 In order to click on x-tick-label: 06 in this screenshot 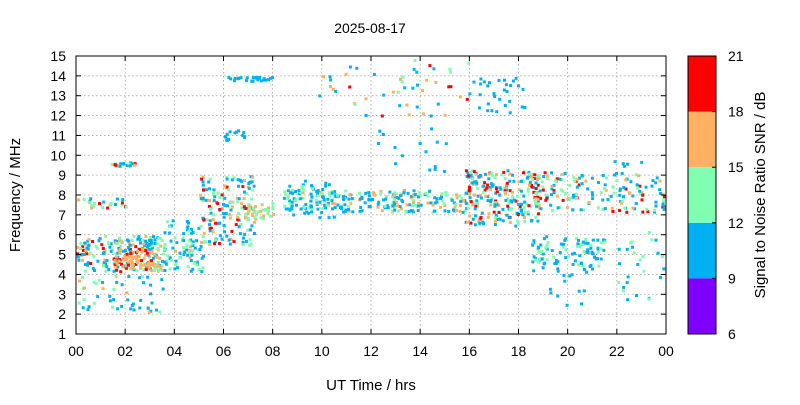, I will do `click(224, 351)`.